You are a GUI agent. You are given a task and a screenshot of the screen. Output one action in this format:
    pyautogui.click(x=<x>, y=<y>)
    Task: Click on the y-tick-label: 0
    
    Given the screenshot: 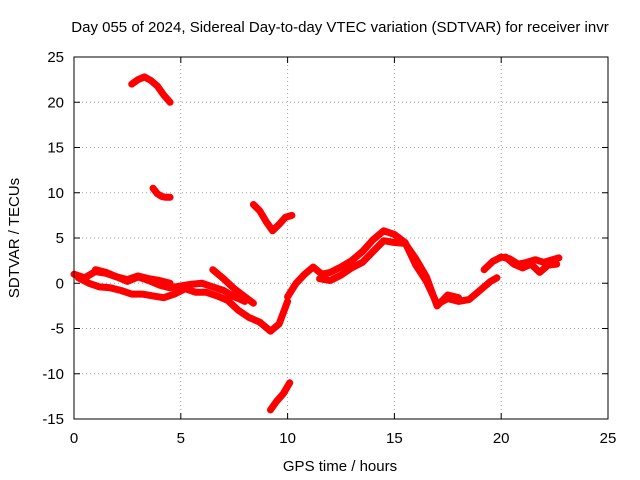 What is the action you would take?
    pyautogui.click(x=60, y=283)
    